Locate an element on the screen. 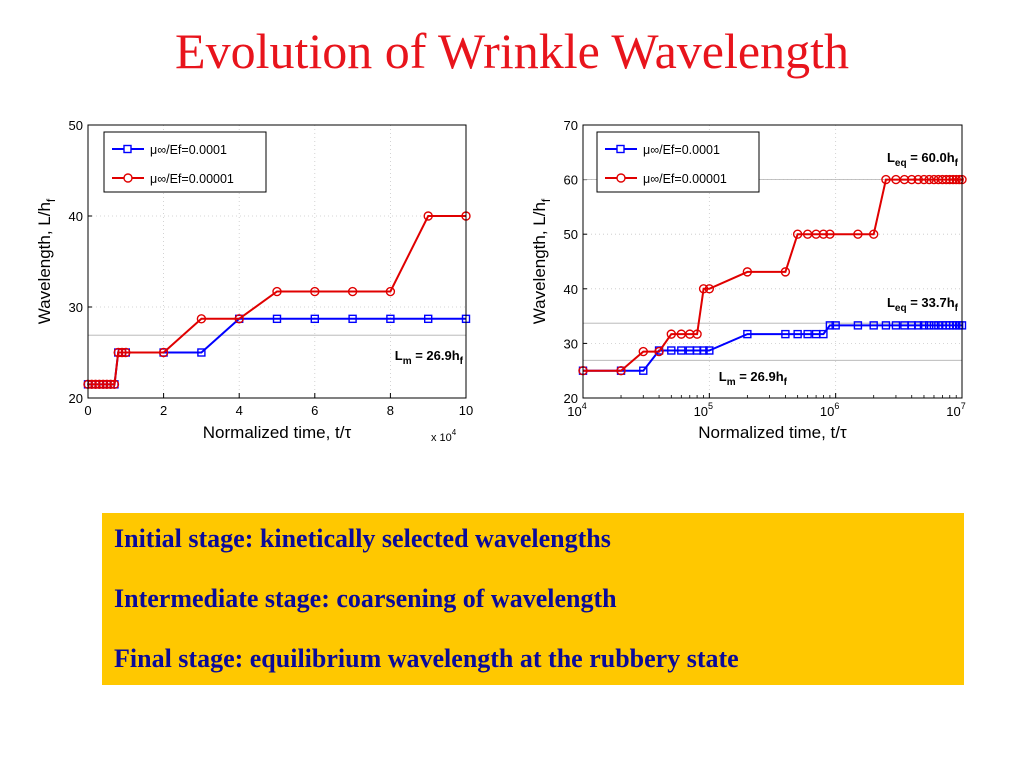 The image size is (1024, 768). x-multiplier-label: x 104 is located at coordinates (444, 436).